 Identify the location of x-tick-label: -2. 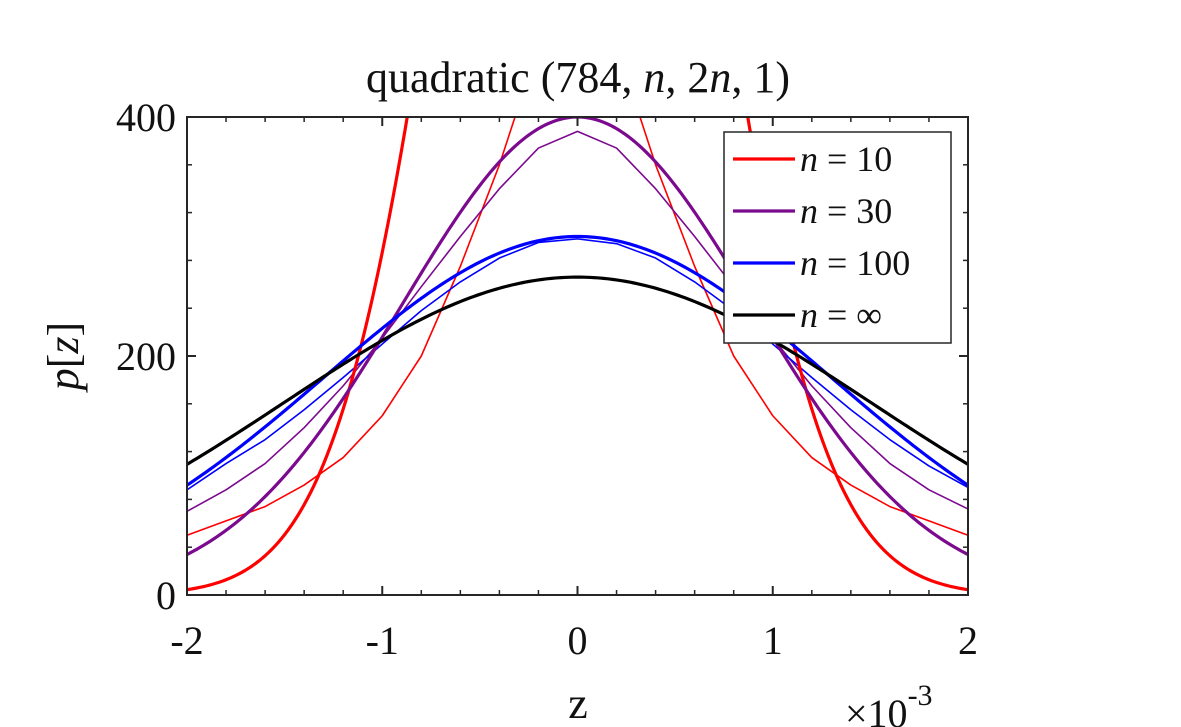
(186, 640).